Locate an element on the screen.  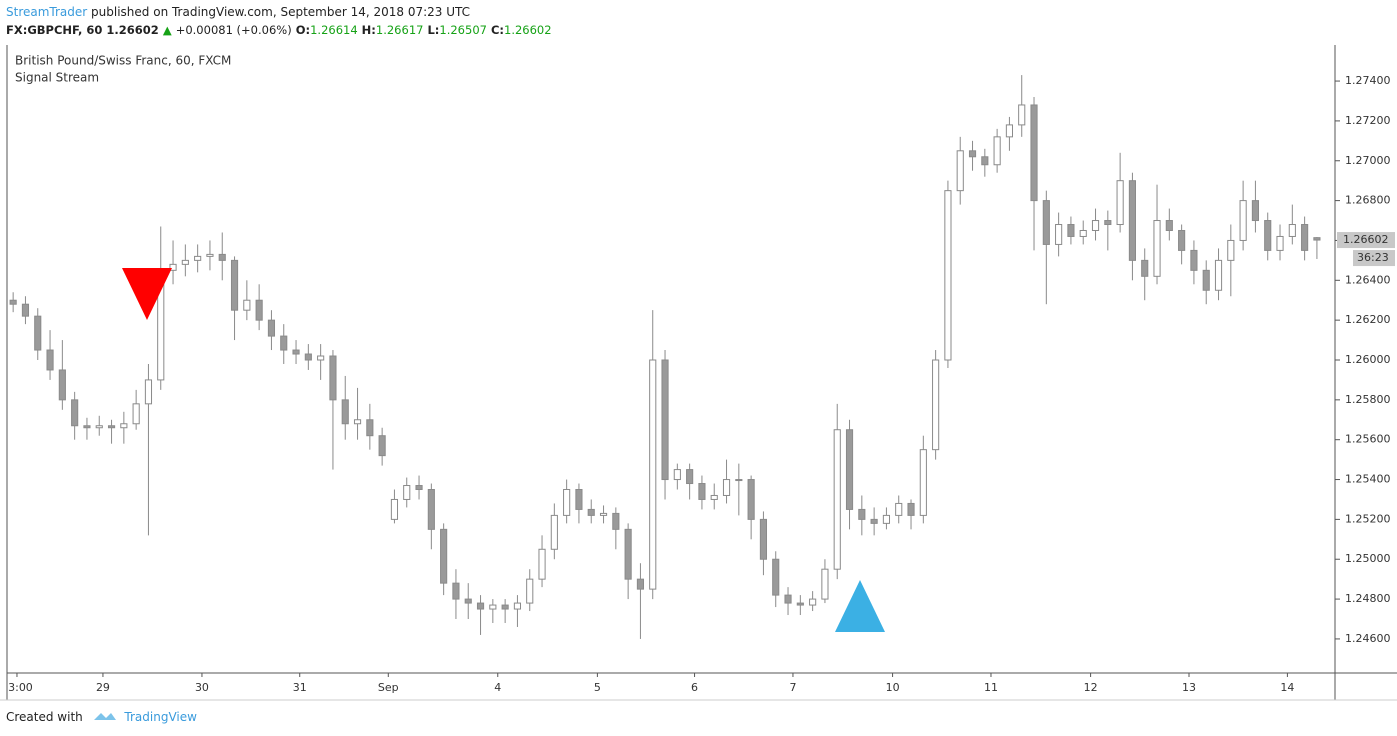
x-tick-label: 29 is located at coordinates (103, 687).